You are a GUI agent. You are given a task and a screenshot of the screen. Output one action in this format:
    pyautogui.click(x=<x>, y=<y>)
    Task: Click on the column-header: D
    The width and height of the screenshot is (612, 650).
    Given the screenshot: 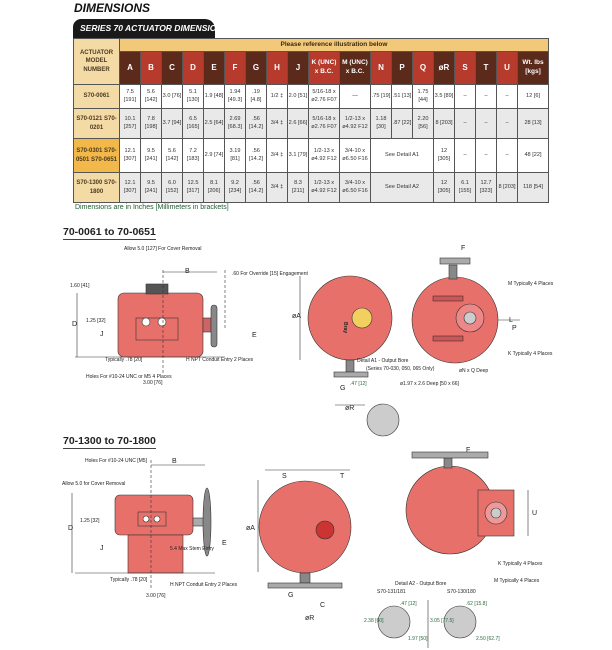 What is the action you would take?
    pyautogui.click(x=193, y=68)
    